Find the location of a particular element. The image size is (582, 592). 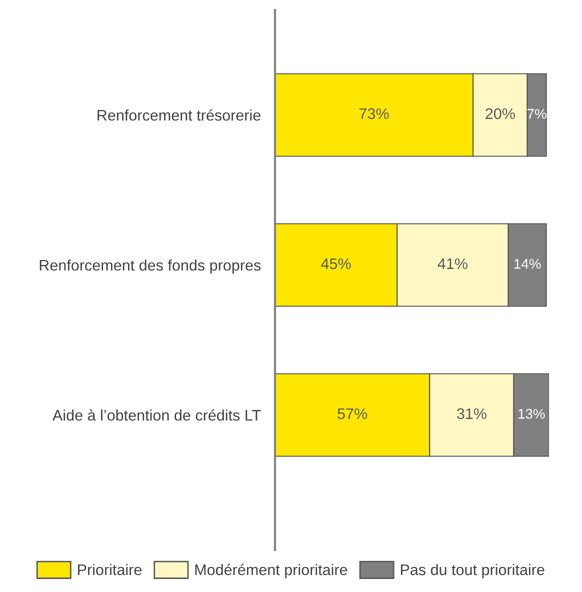

data-label: 7% is located at coordinates (536, 113).